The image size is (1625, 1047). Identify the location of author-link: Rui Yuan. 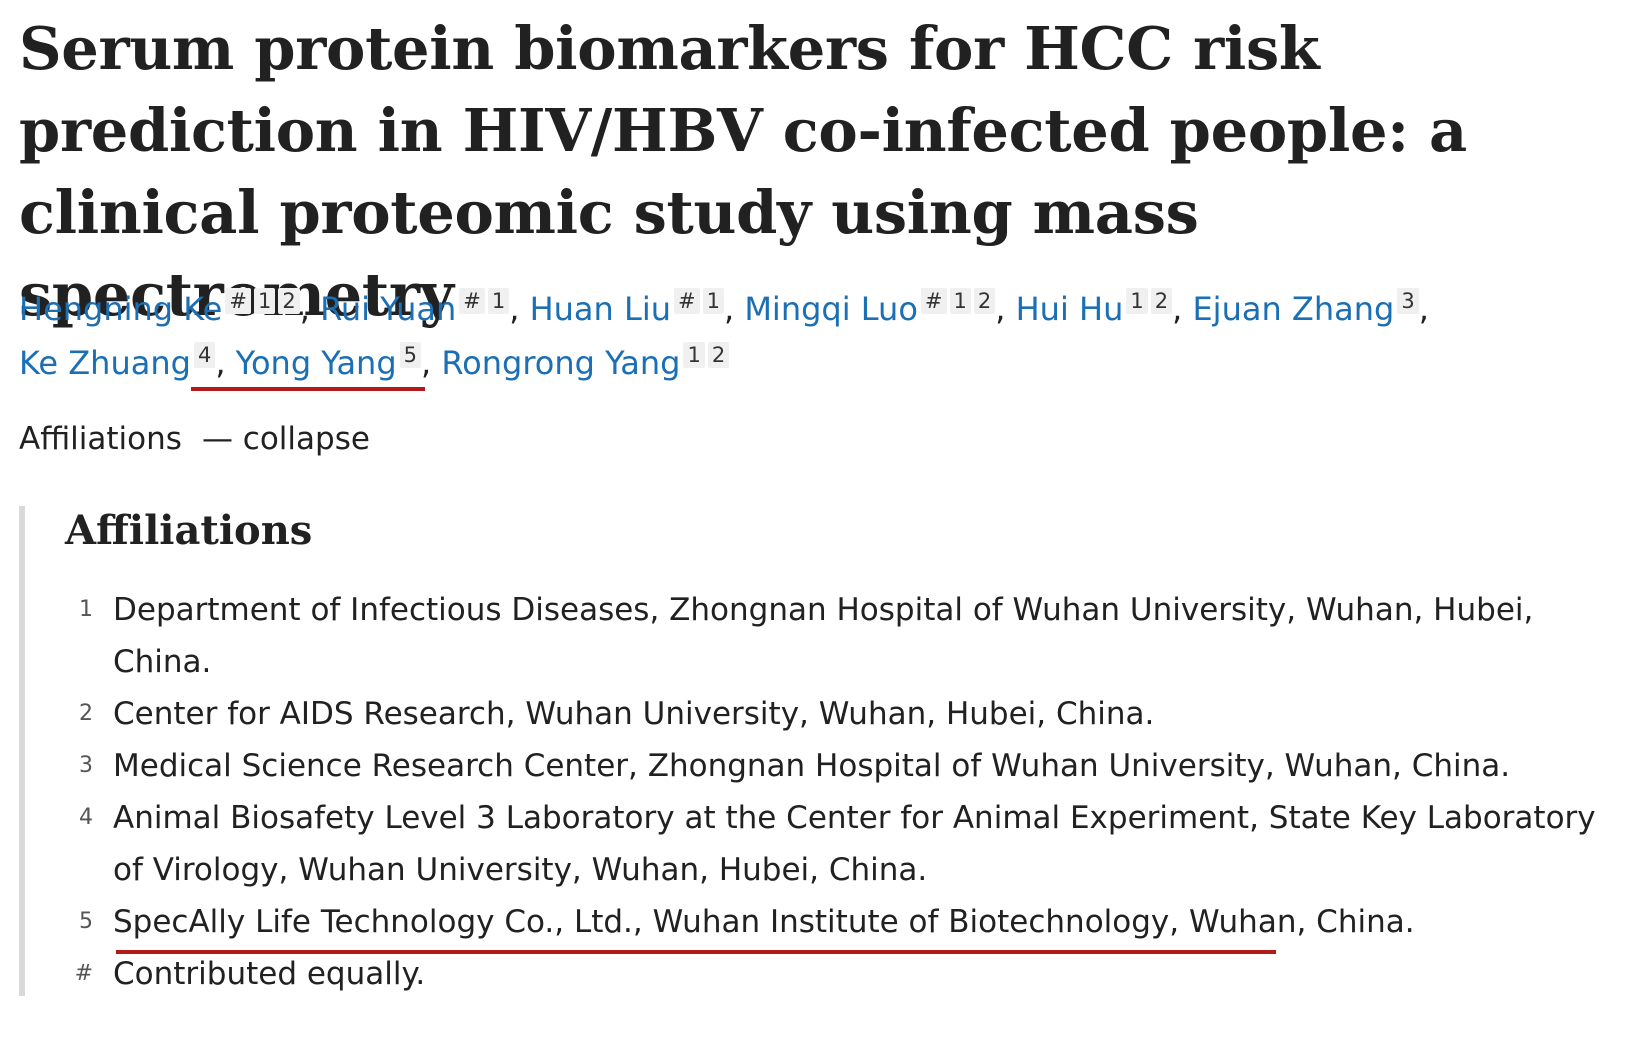
(388, 309).